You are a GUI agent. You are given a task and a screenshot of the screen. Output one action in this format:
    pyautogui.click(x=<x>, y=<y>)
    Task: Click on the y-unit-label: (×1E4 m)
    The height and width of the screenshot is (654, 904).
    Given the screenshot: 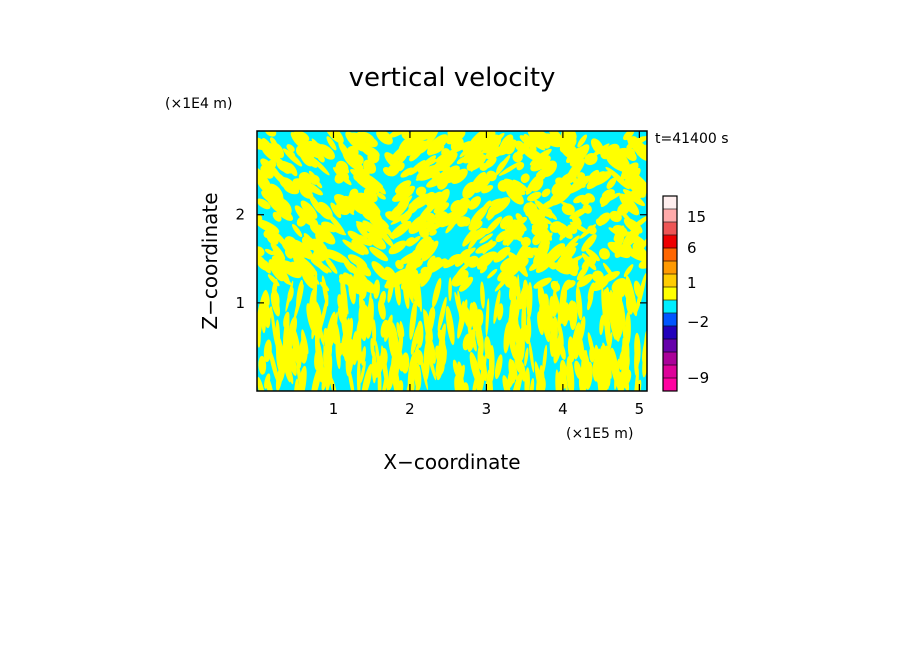 What is the action you would take?
    pyautogui.click(x=198, y=104)
    